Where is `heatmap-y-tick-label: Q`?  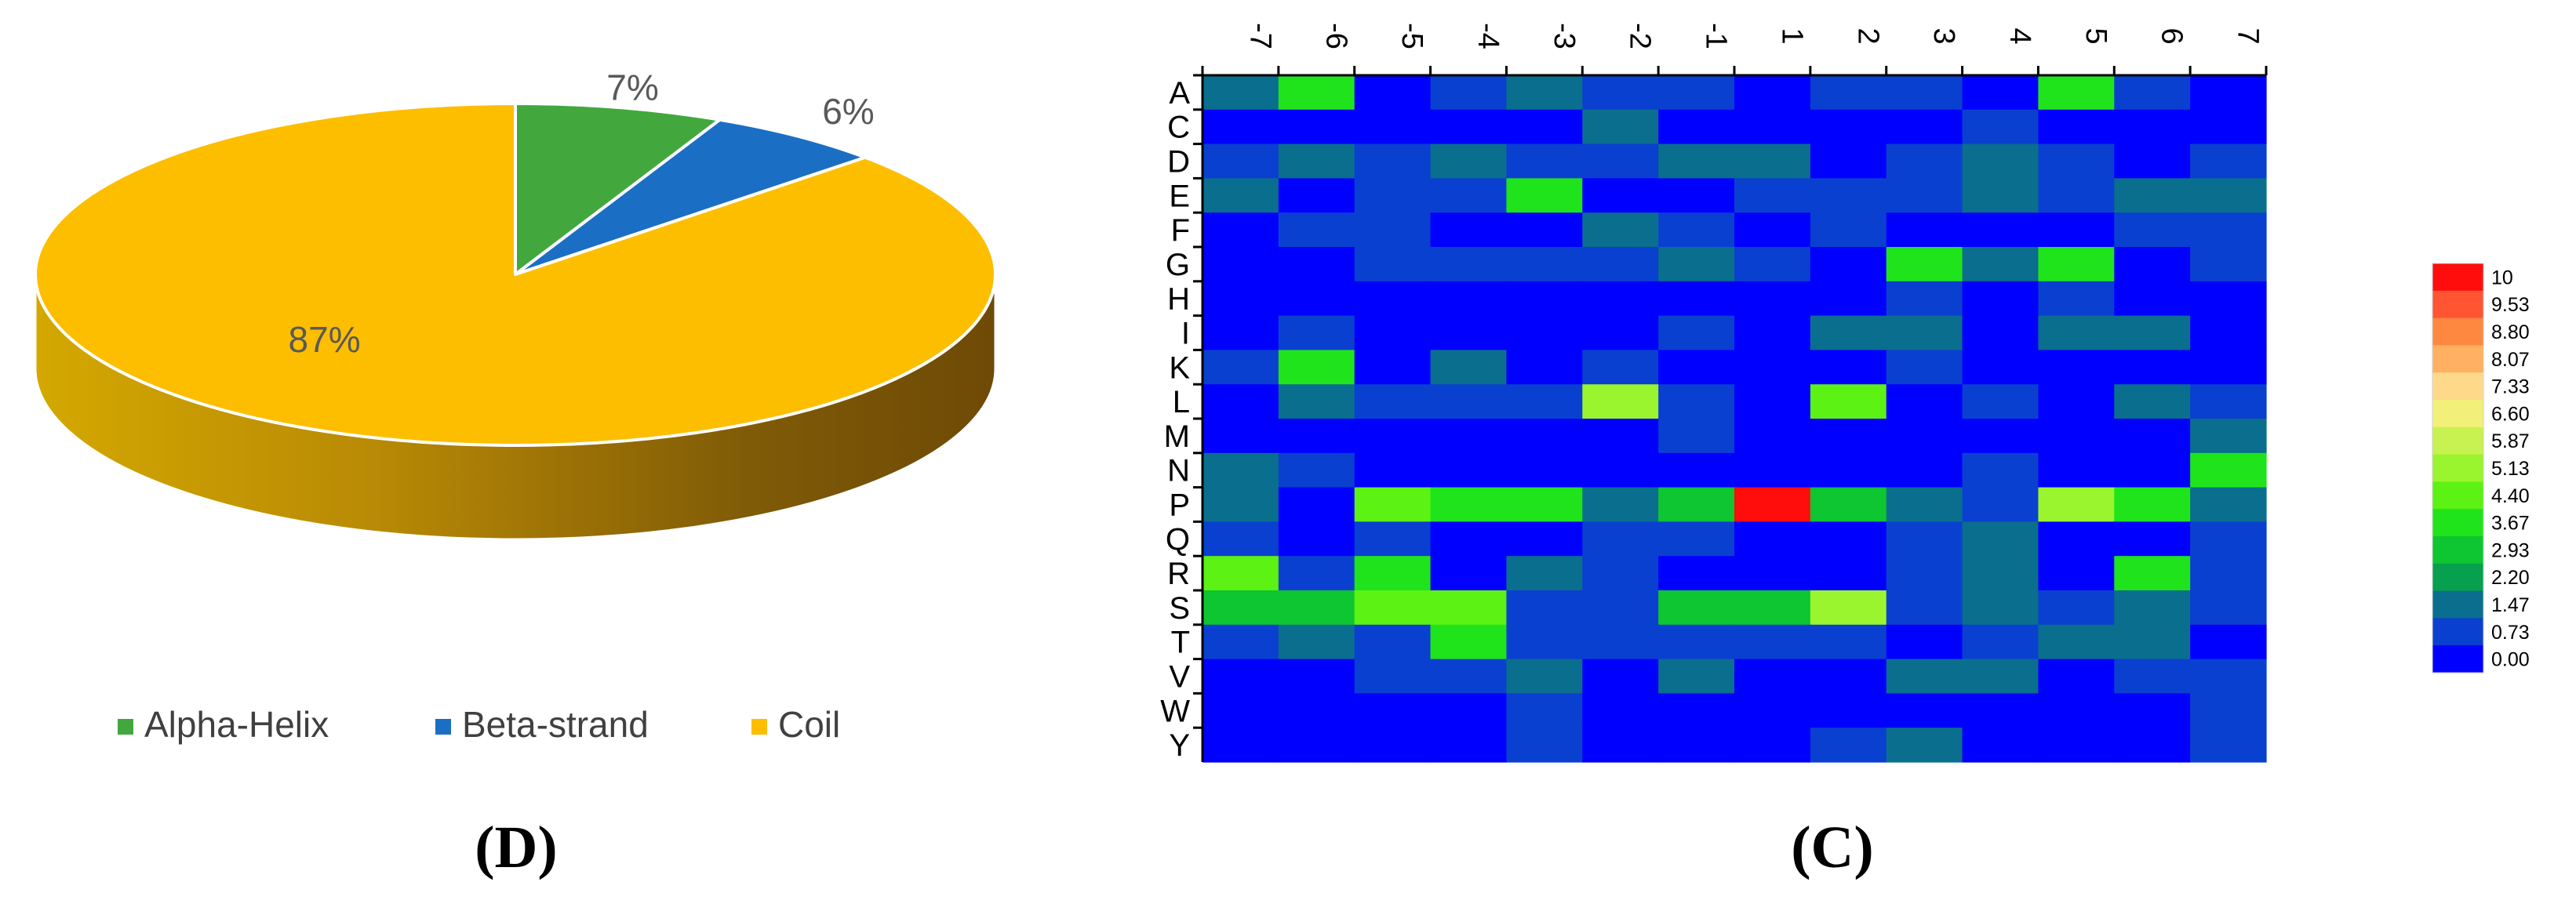 heatmap-y-tick-label: Q is located at coordinates (1178, 539).